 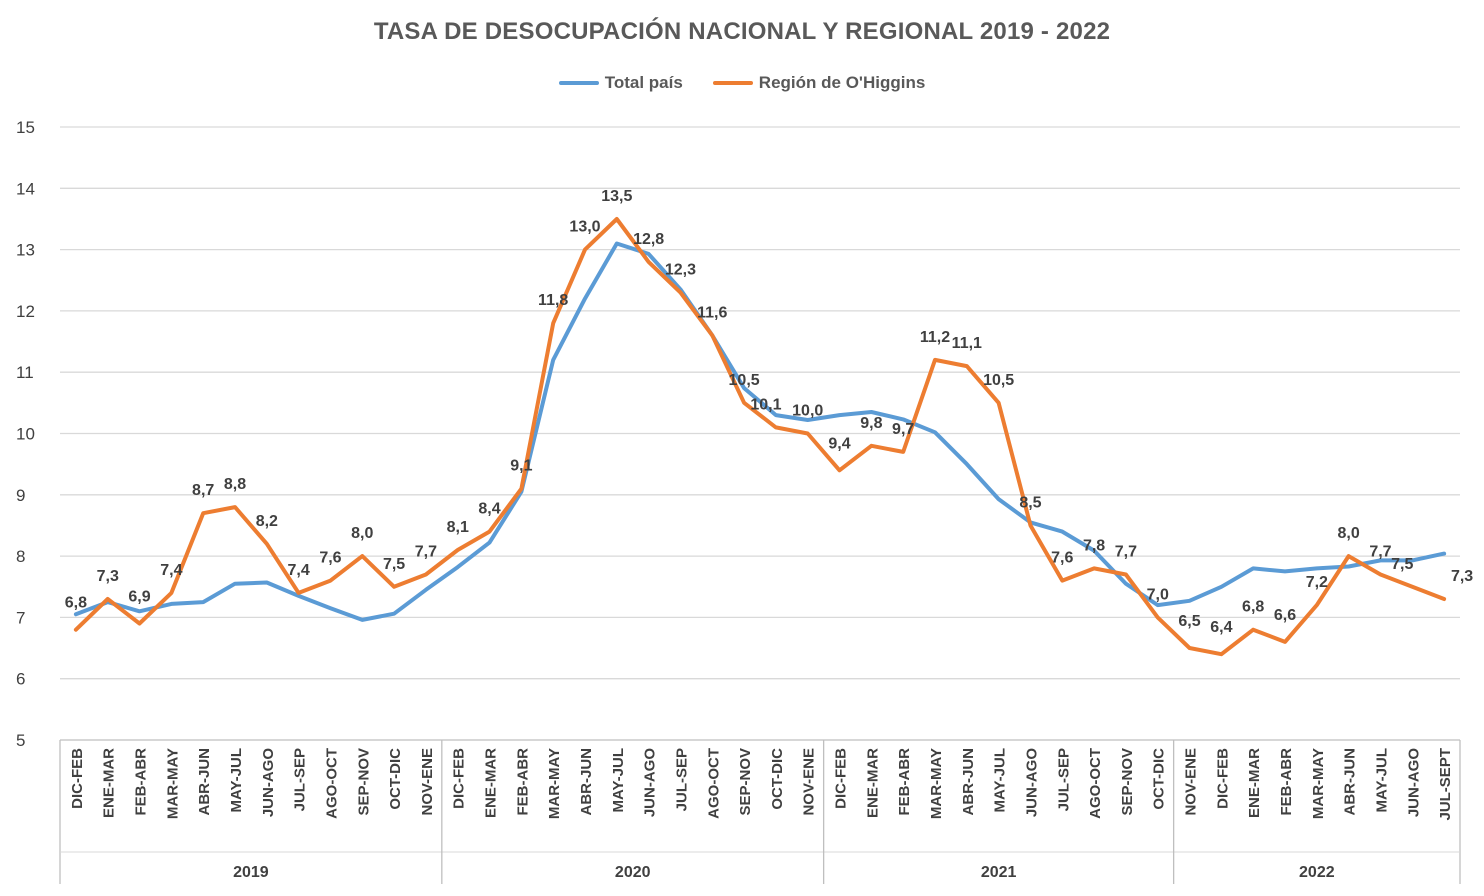 What do you see at coordinates (871, 423) in the screenshot?
I see `data-label: 9,8` at bounding box center [871, 423].